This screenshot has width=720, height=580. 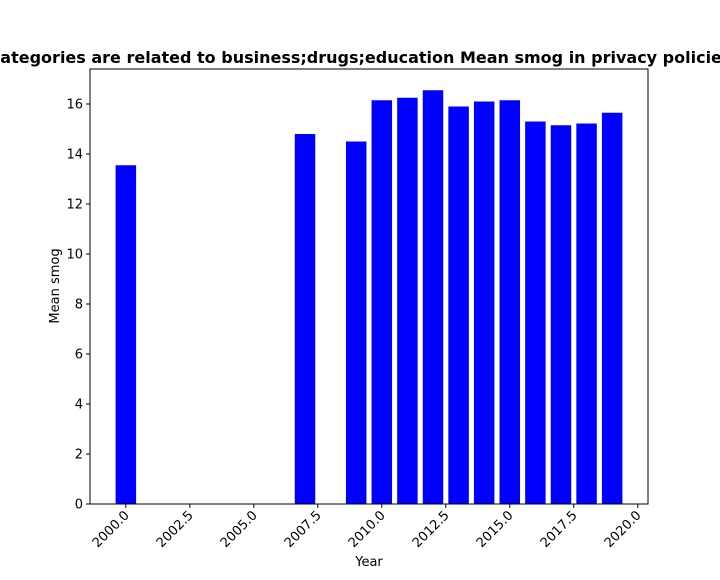 What do you see at coordinates (79, 355) in the screenshot?
I see `y-tick-label: 6` at bounding box center [79, 355].